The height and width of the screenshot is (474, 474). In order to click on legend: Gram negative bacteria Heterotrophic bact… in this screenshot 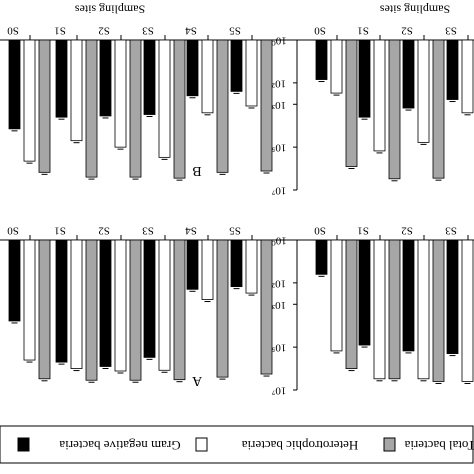, I will do `click(237, 444)`.